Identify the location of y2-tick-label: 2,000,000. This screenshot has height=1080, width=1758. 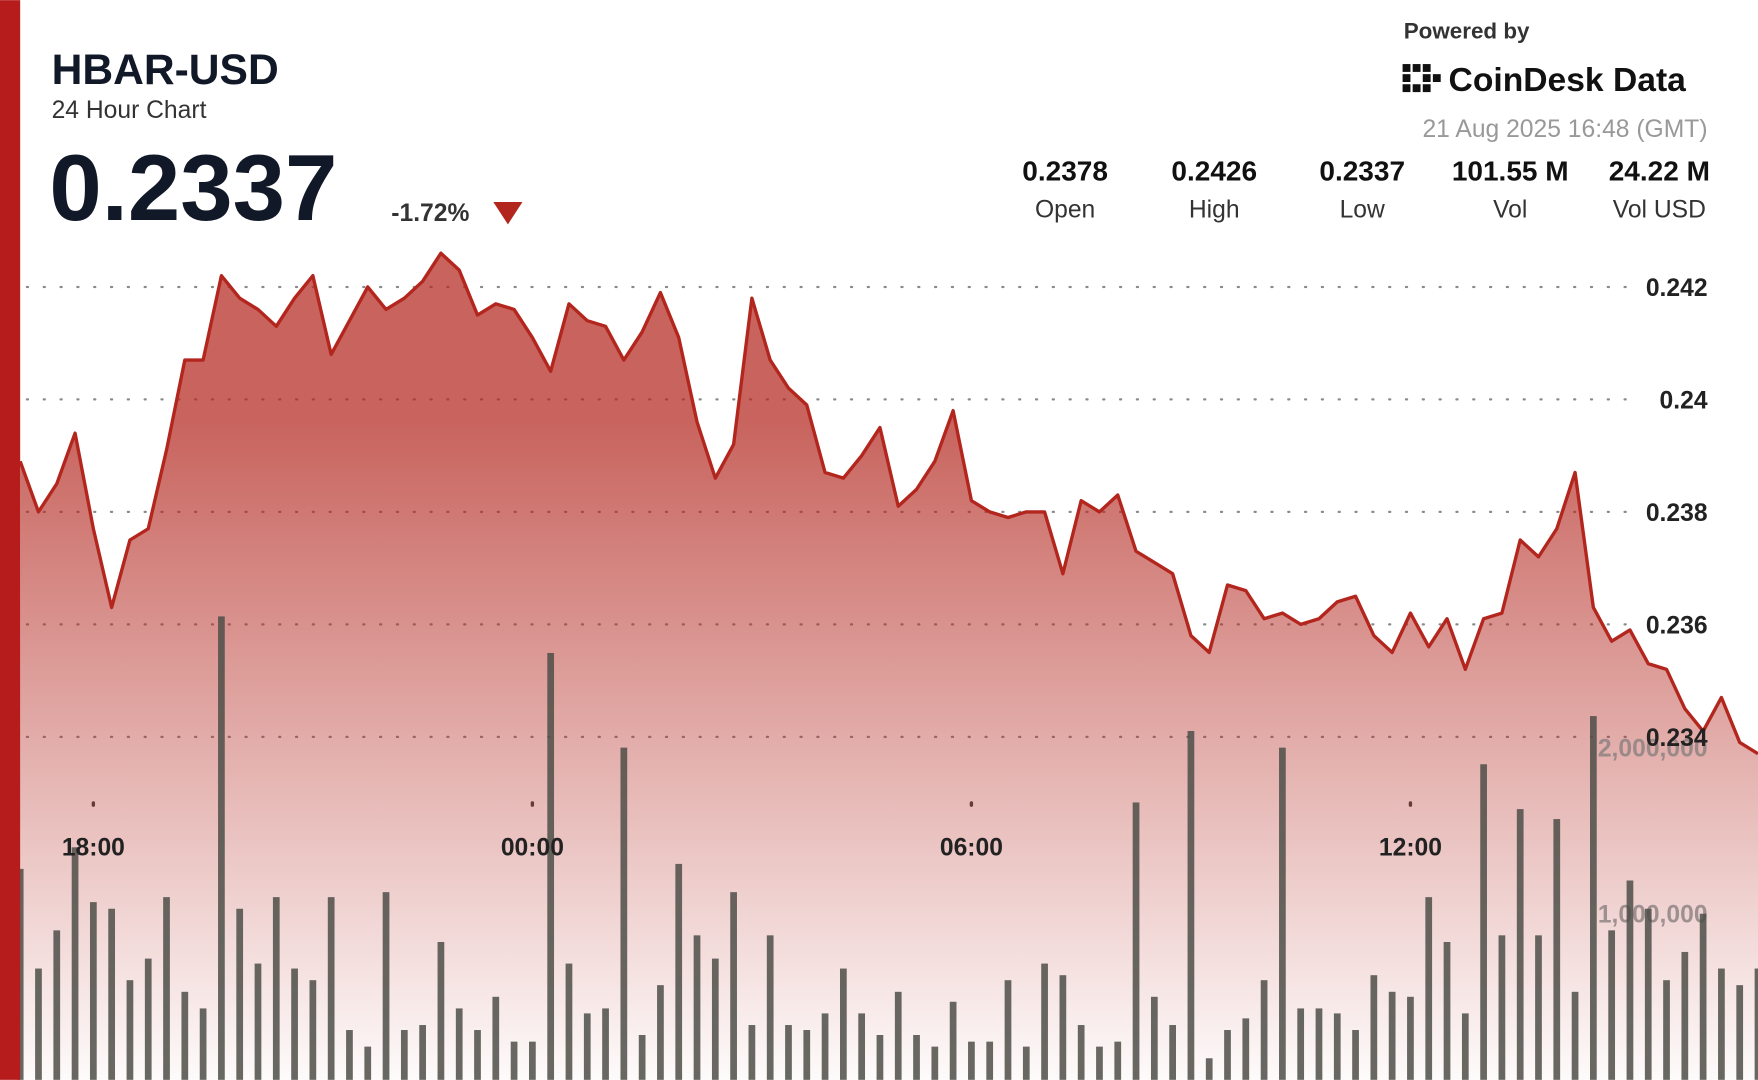
(1653, 749).